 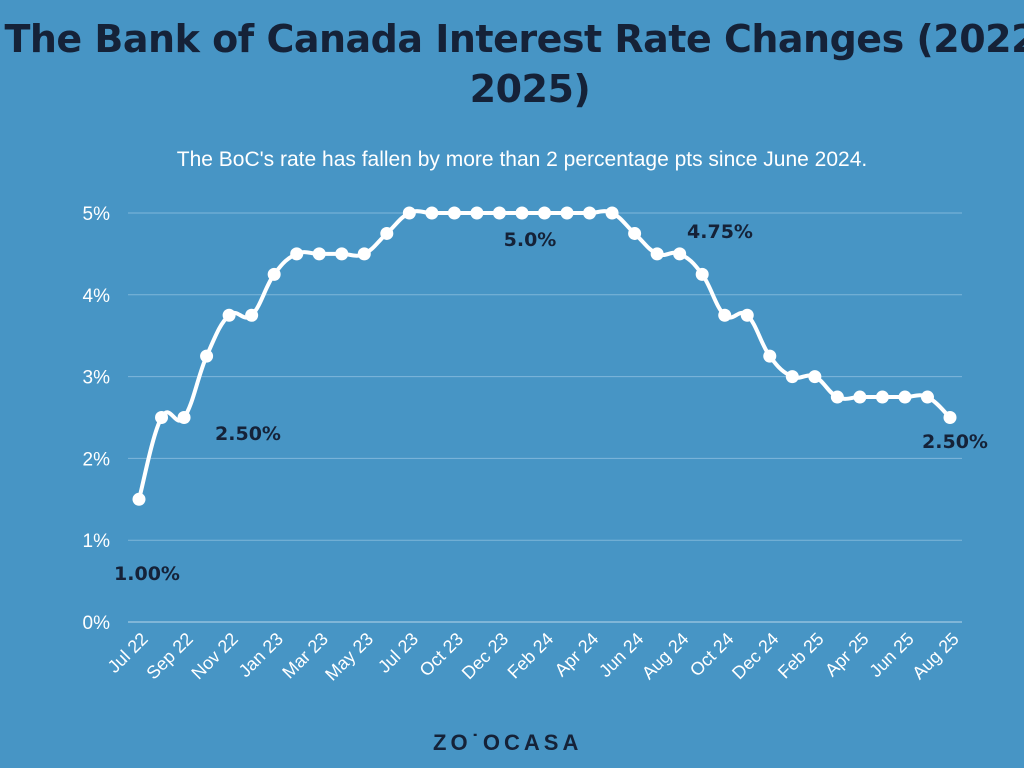 I want to click on x-tick-label: Oct 24, so click(x=712, y=655).